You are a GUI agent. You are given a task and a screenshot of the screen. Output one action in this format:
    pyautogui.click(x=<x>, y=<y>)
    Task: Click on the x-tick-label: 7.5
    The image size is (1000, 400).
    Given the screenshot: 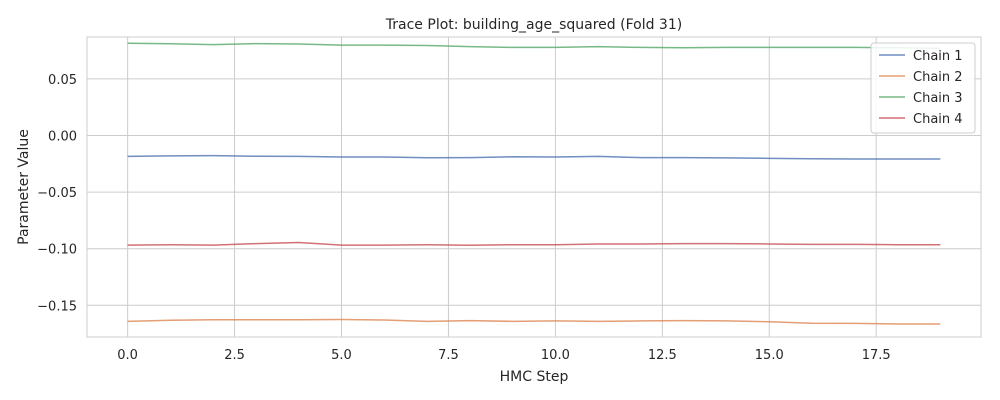 What is the action you would take?
    pyautogui.click(x=448, y=355)
    